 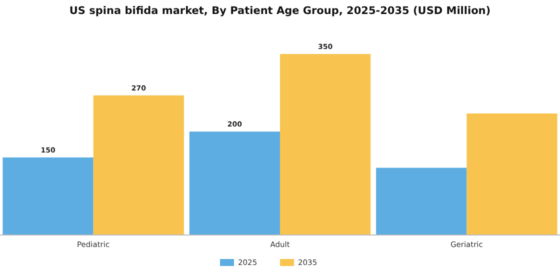 I want to click on chart-title: US spina bifida market, By Patient Age Group, 2025-2035 (USD Million), so click(x=280, y=11).